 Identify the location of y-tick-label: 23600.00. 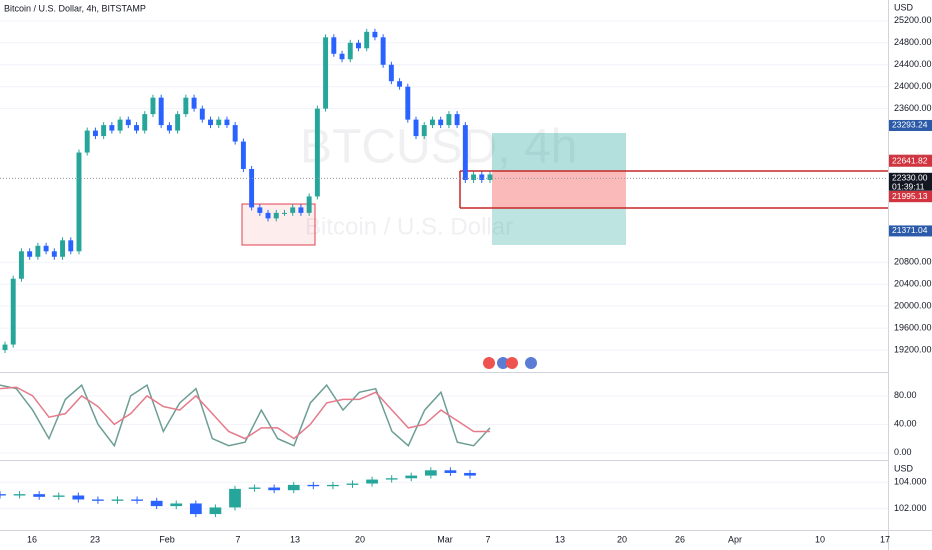
(913, 108).